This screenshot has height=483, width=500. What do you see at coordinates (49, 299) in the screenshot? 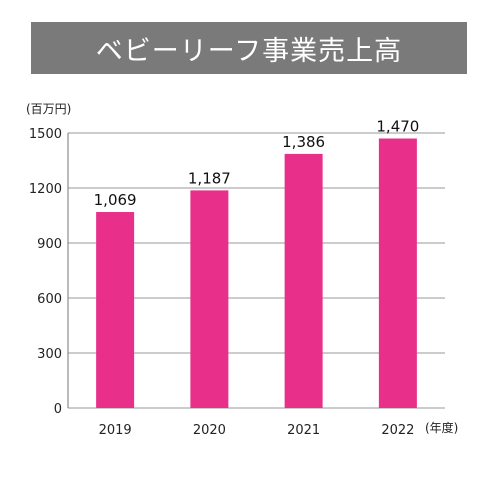
I see `y-tick-label: 600` at bounding box center [49, 299].